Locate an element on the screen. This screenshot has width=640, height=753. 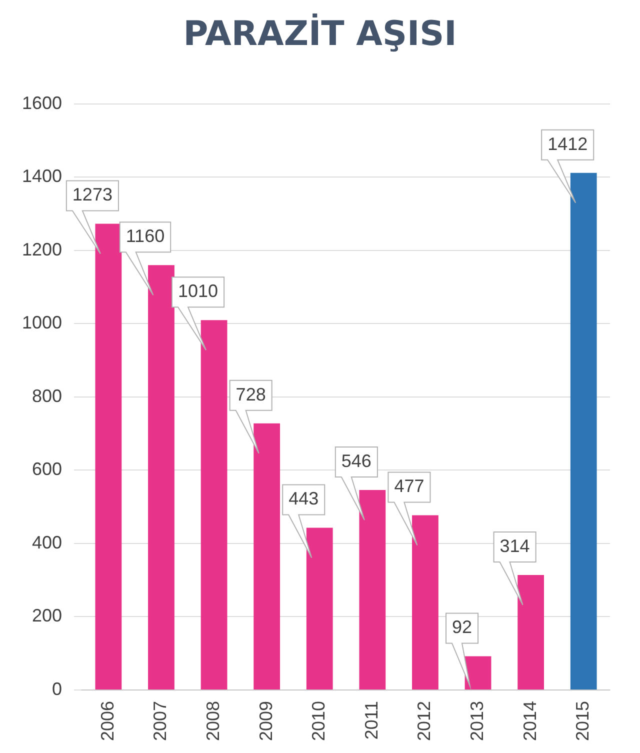
chart-title: PARAZİT AŞISI is located at coordinates (320, 35).